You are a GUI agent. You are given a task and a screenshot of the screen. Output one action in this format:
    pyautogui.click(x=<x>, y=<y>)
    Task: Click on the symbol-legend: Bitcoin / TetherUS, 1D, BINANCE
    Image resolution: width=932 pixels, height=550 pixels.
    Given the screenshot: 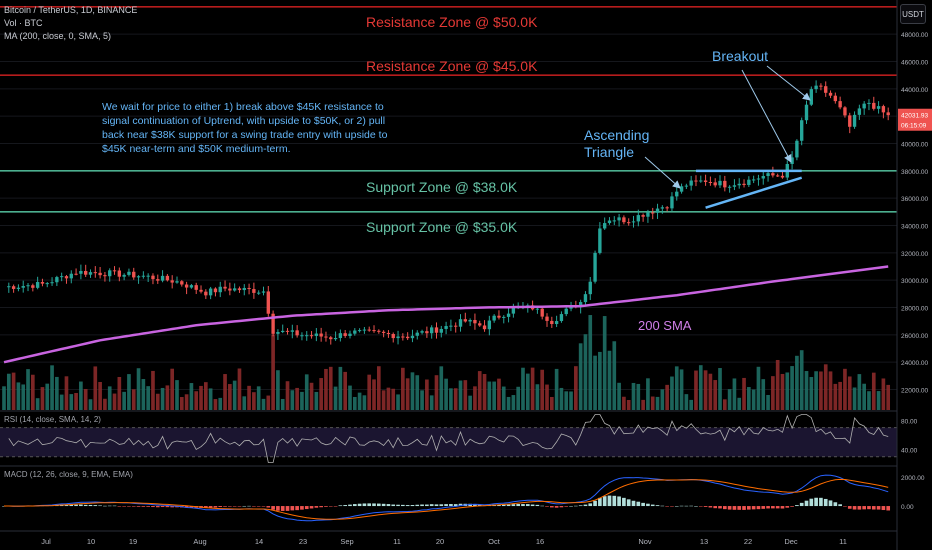 What is the action you would take?
    pyautogui.click(x=71, y=10)
    